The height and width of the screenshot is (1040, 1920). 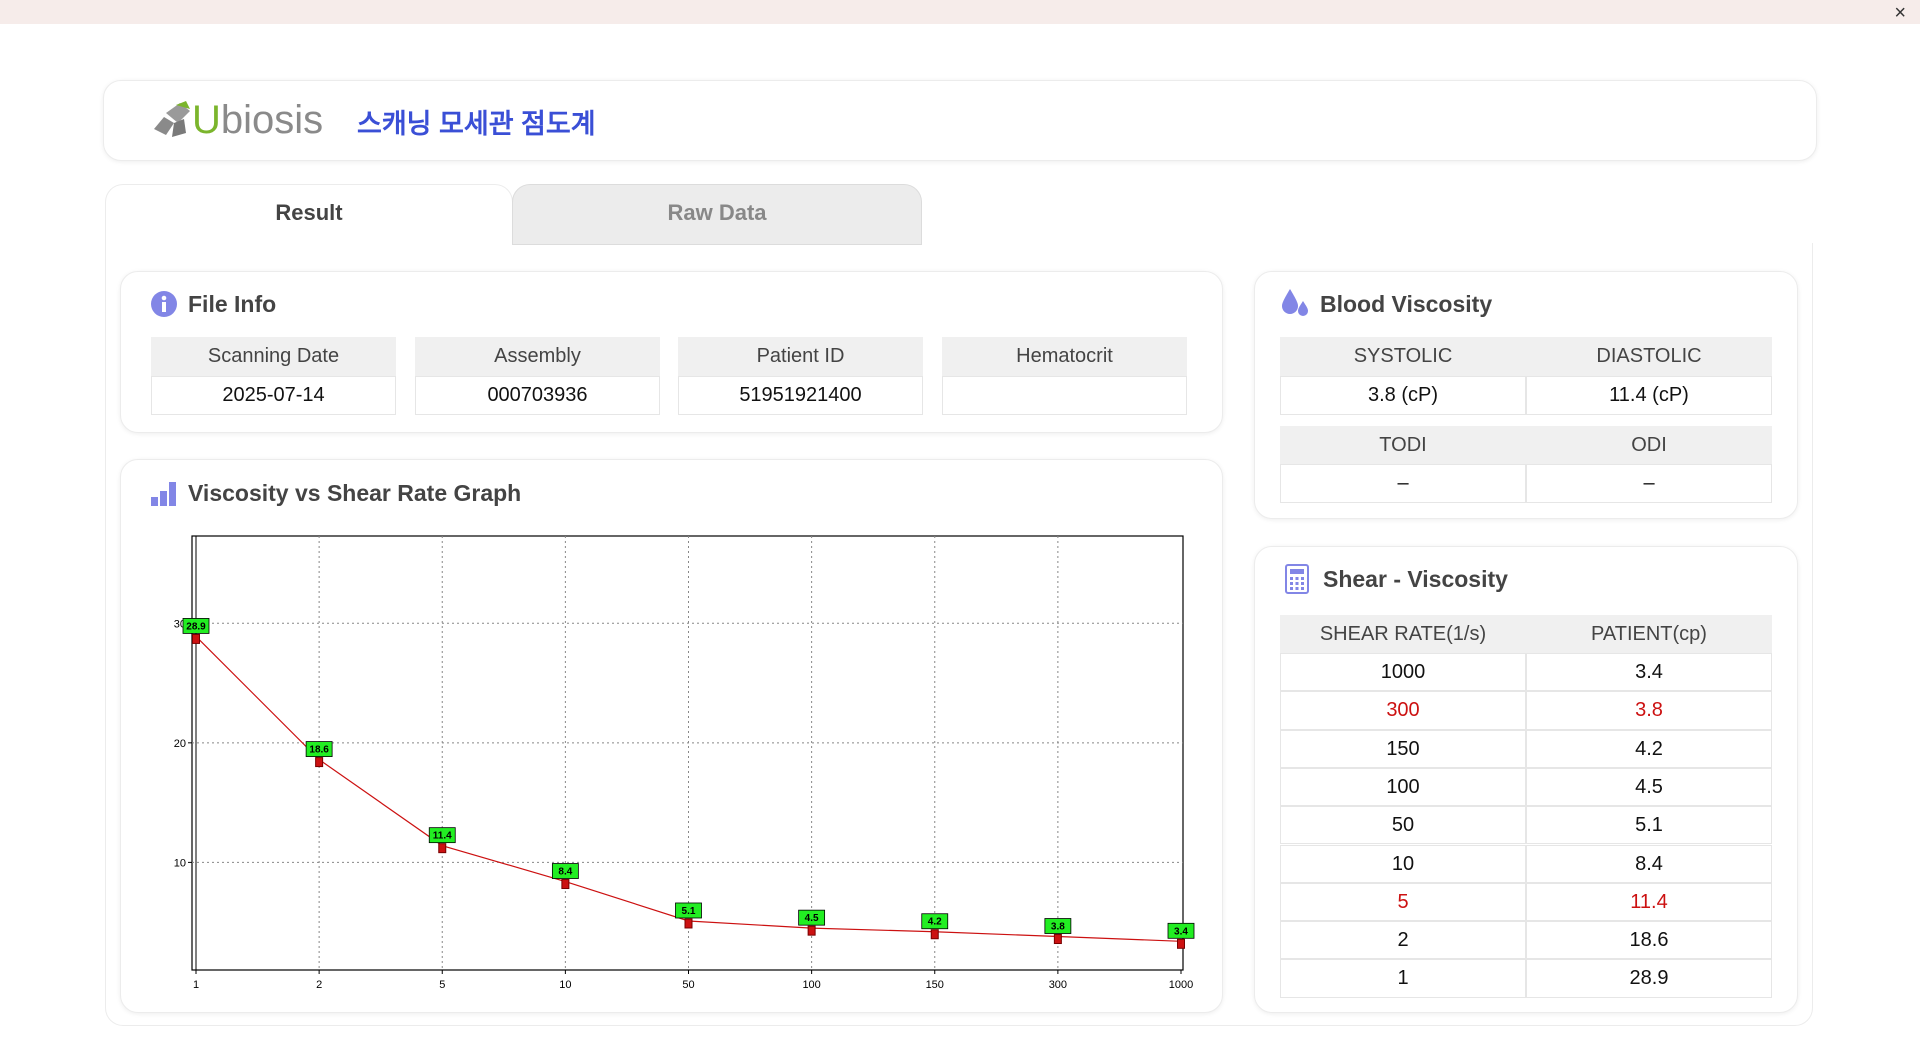 I want to click on graph-title: Viscosity vs Shear Rate Graph, so click(x=355, y=493).